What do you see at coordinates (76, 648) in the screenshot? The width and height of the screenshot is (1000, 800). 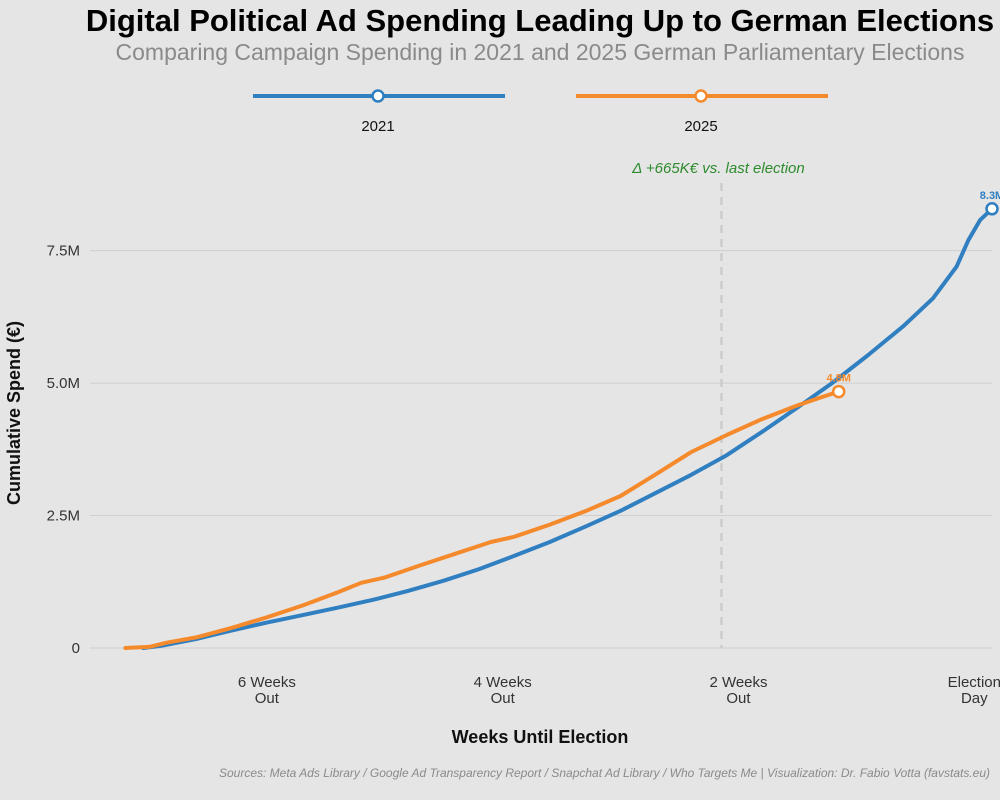 I see `y-tick-label: 0` at bounding box center [76, 648].